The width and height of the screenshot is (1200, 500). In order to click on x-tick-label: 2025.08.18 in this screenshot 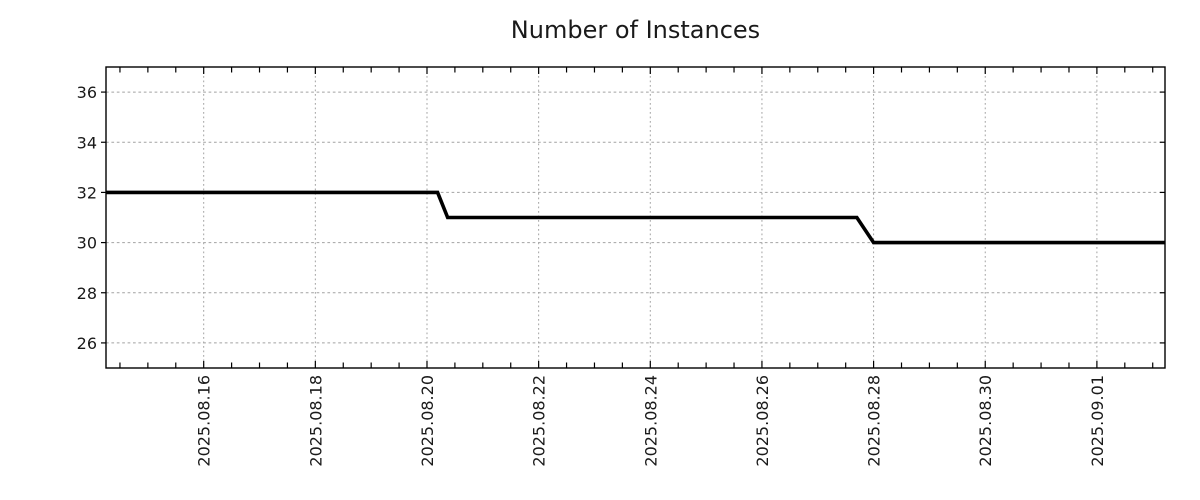, I will do `click(315, 421)`.